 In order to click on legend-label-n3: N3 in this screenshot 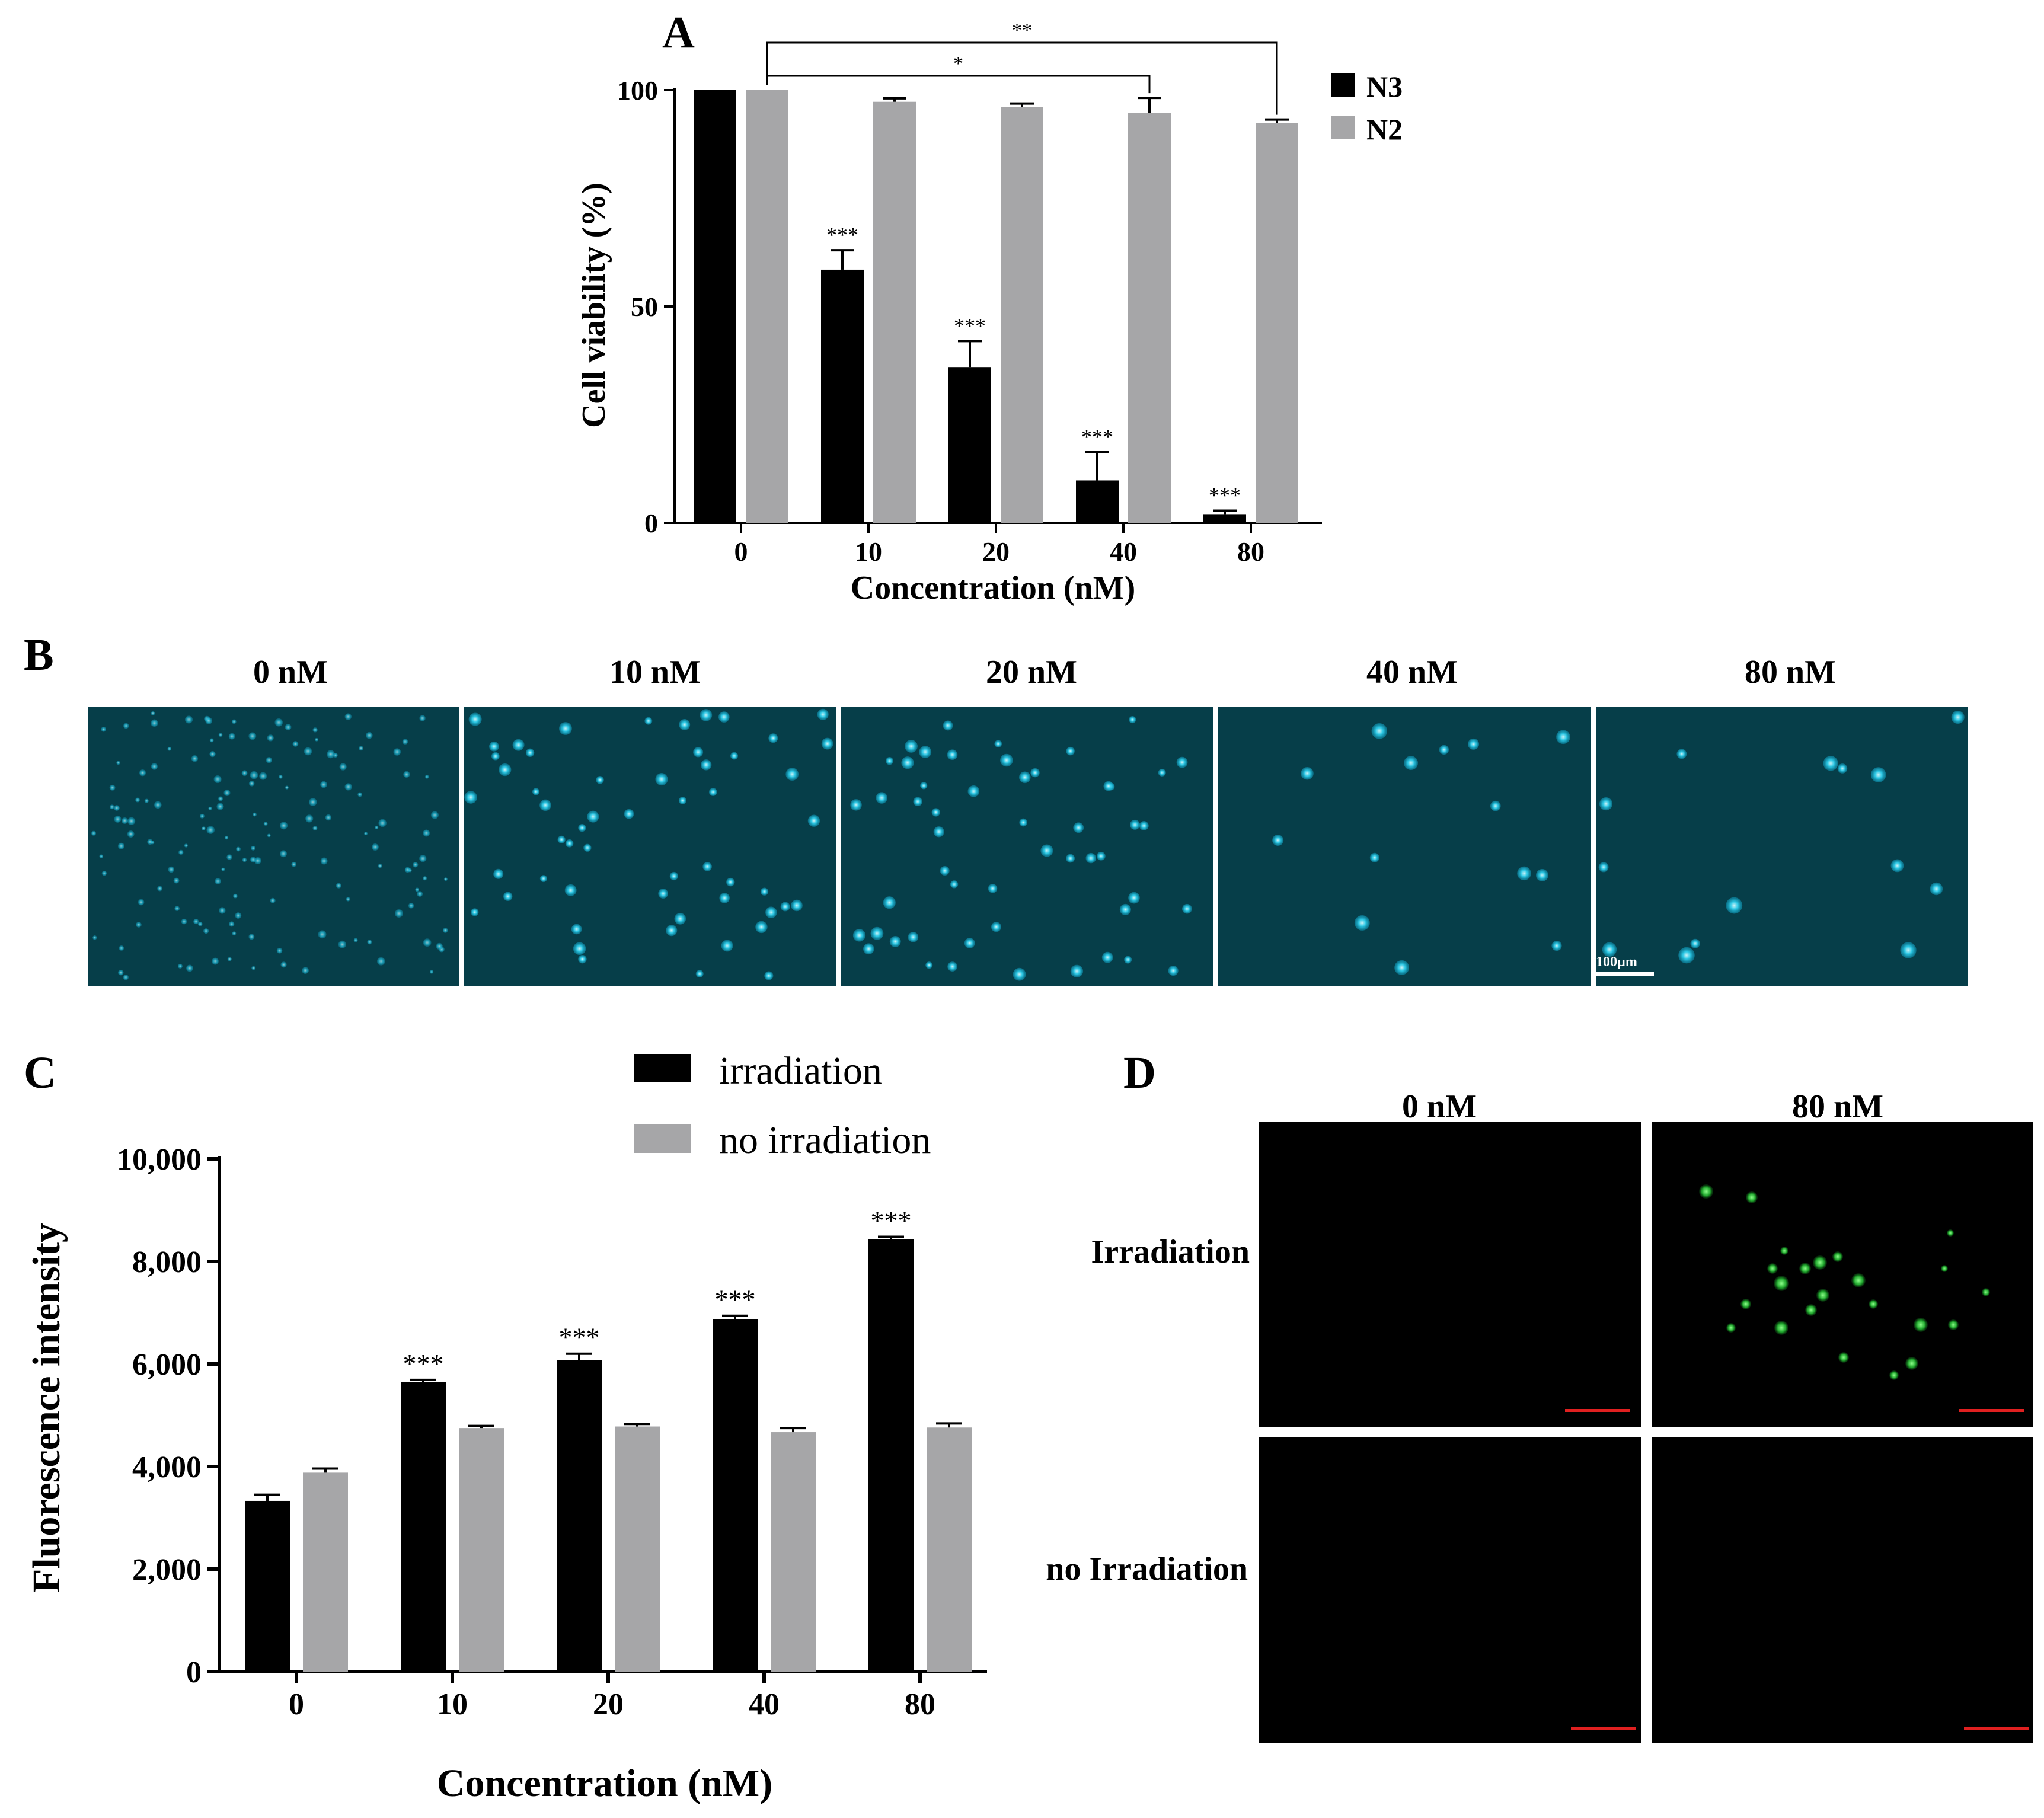, I will do `click(1384, 86)`.